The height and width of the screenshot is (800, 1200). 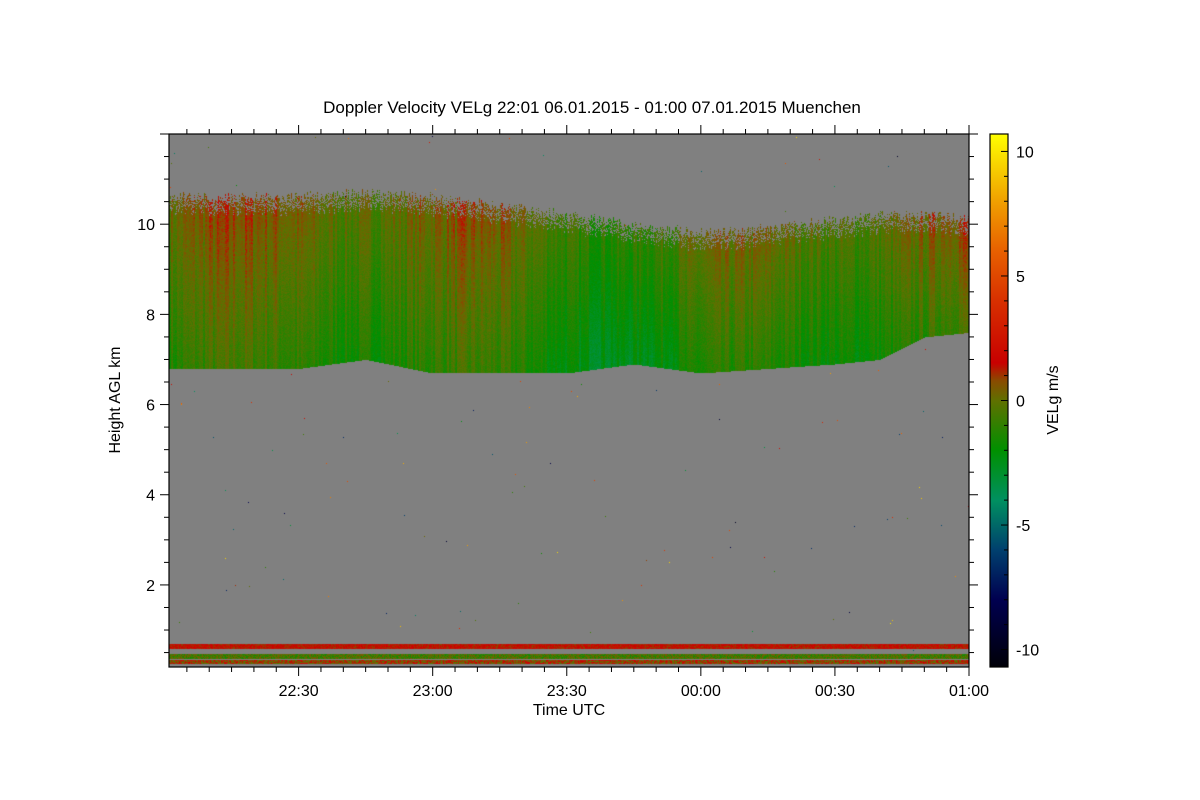 What do you see at coordinates (146, 225) in the screenshot?
I see `y-tick-label: 10` at bounding box center [146, 225].